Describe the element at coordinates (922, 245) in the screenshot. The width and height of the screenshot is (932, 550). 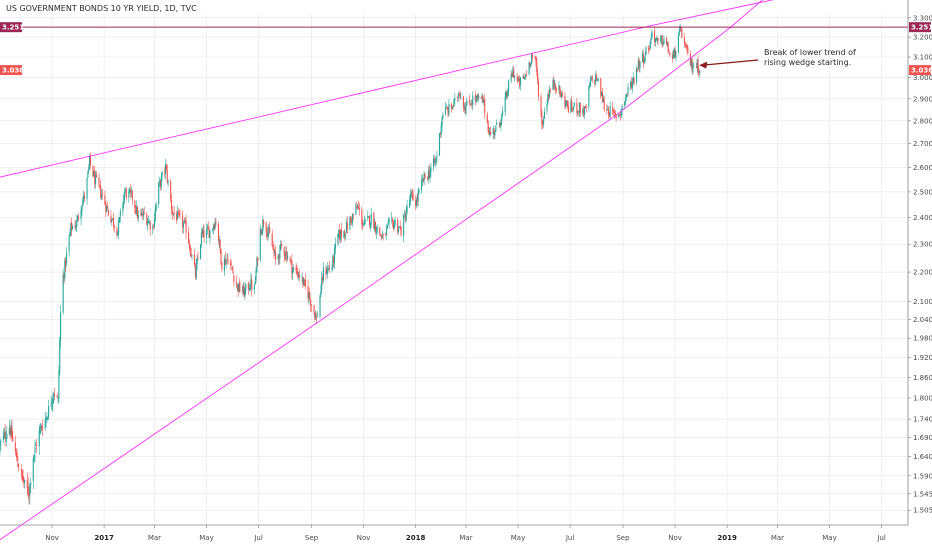
I see `y-tick-label: 2.300` at that location.